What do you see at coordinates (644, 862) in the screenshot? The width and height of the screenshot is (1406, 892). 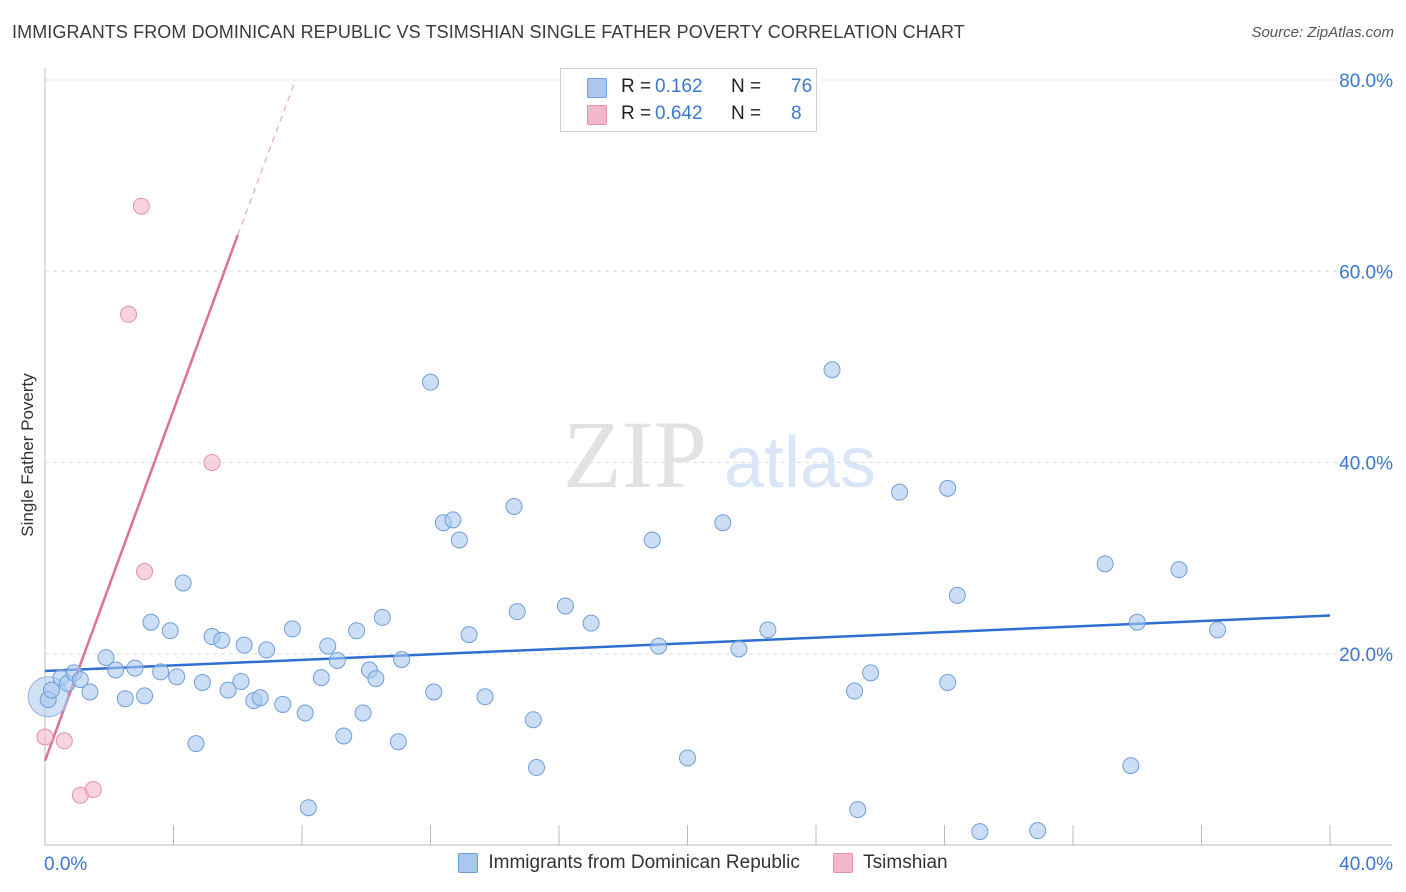 I see `legend-label: Immigrants from Dominican Republic` at bounding box center [644, 862].